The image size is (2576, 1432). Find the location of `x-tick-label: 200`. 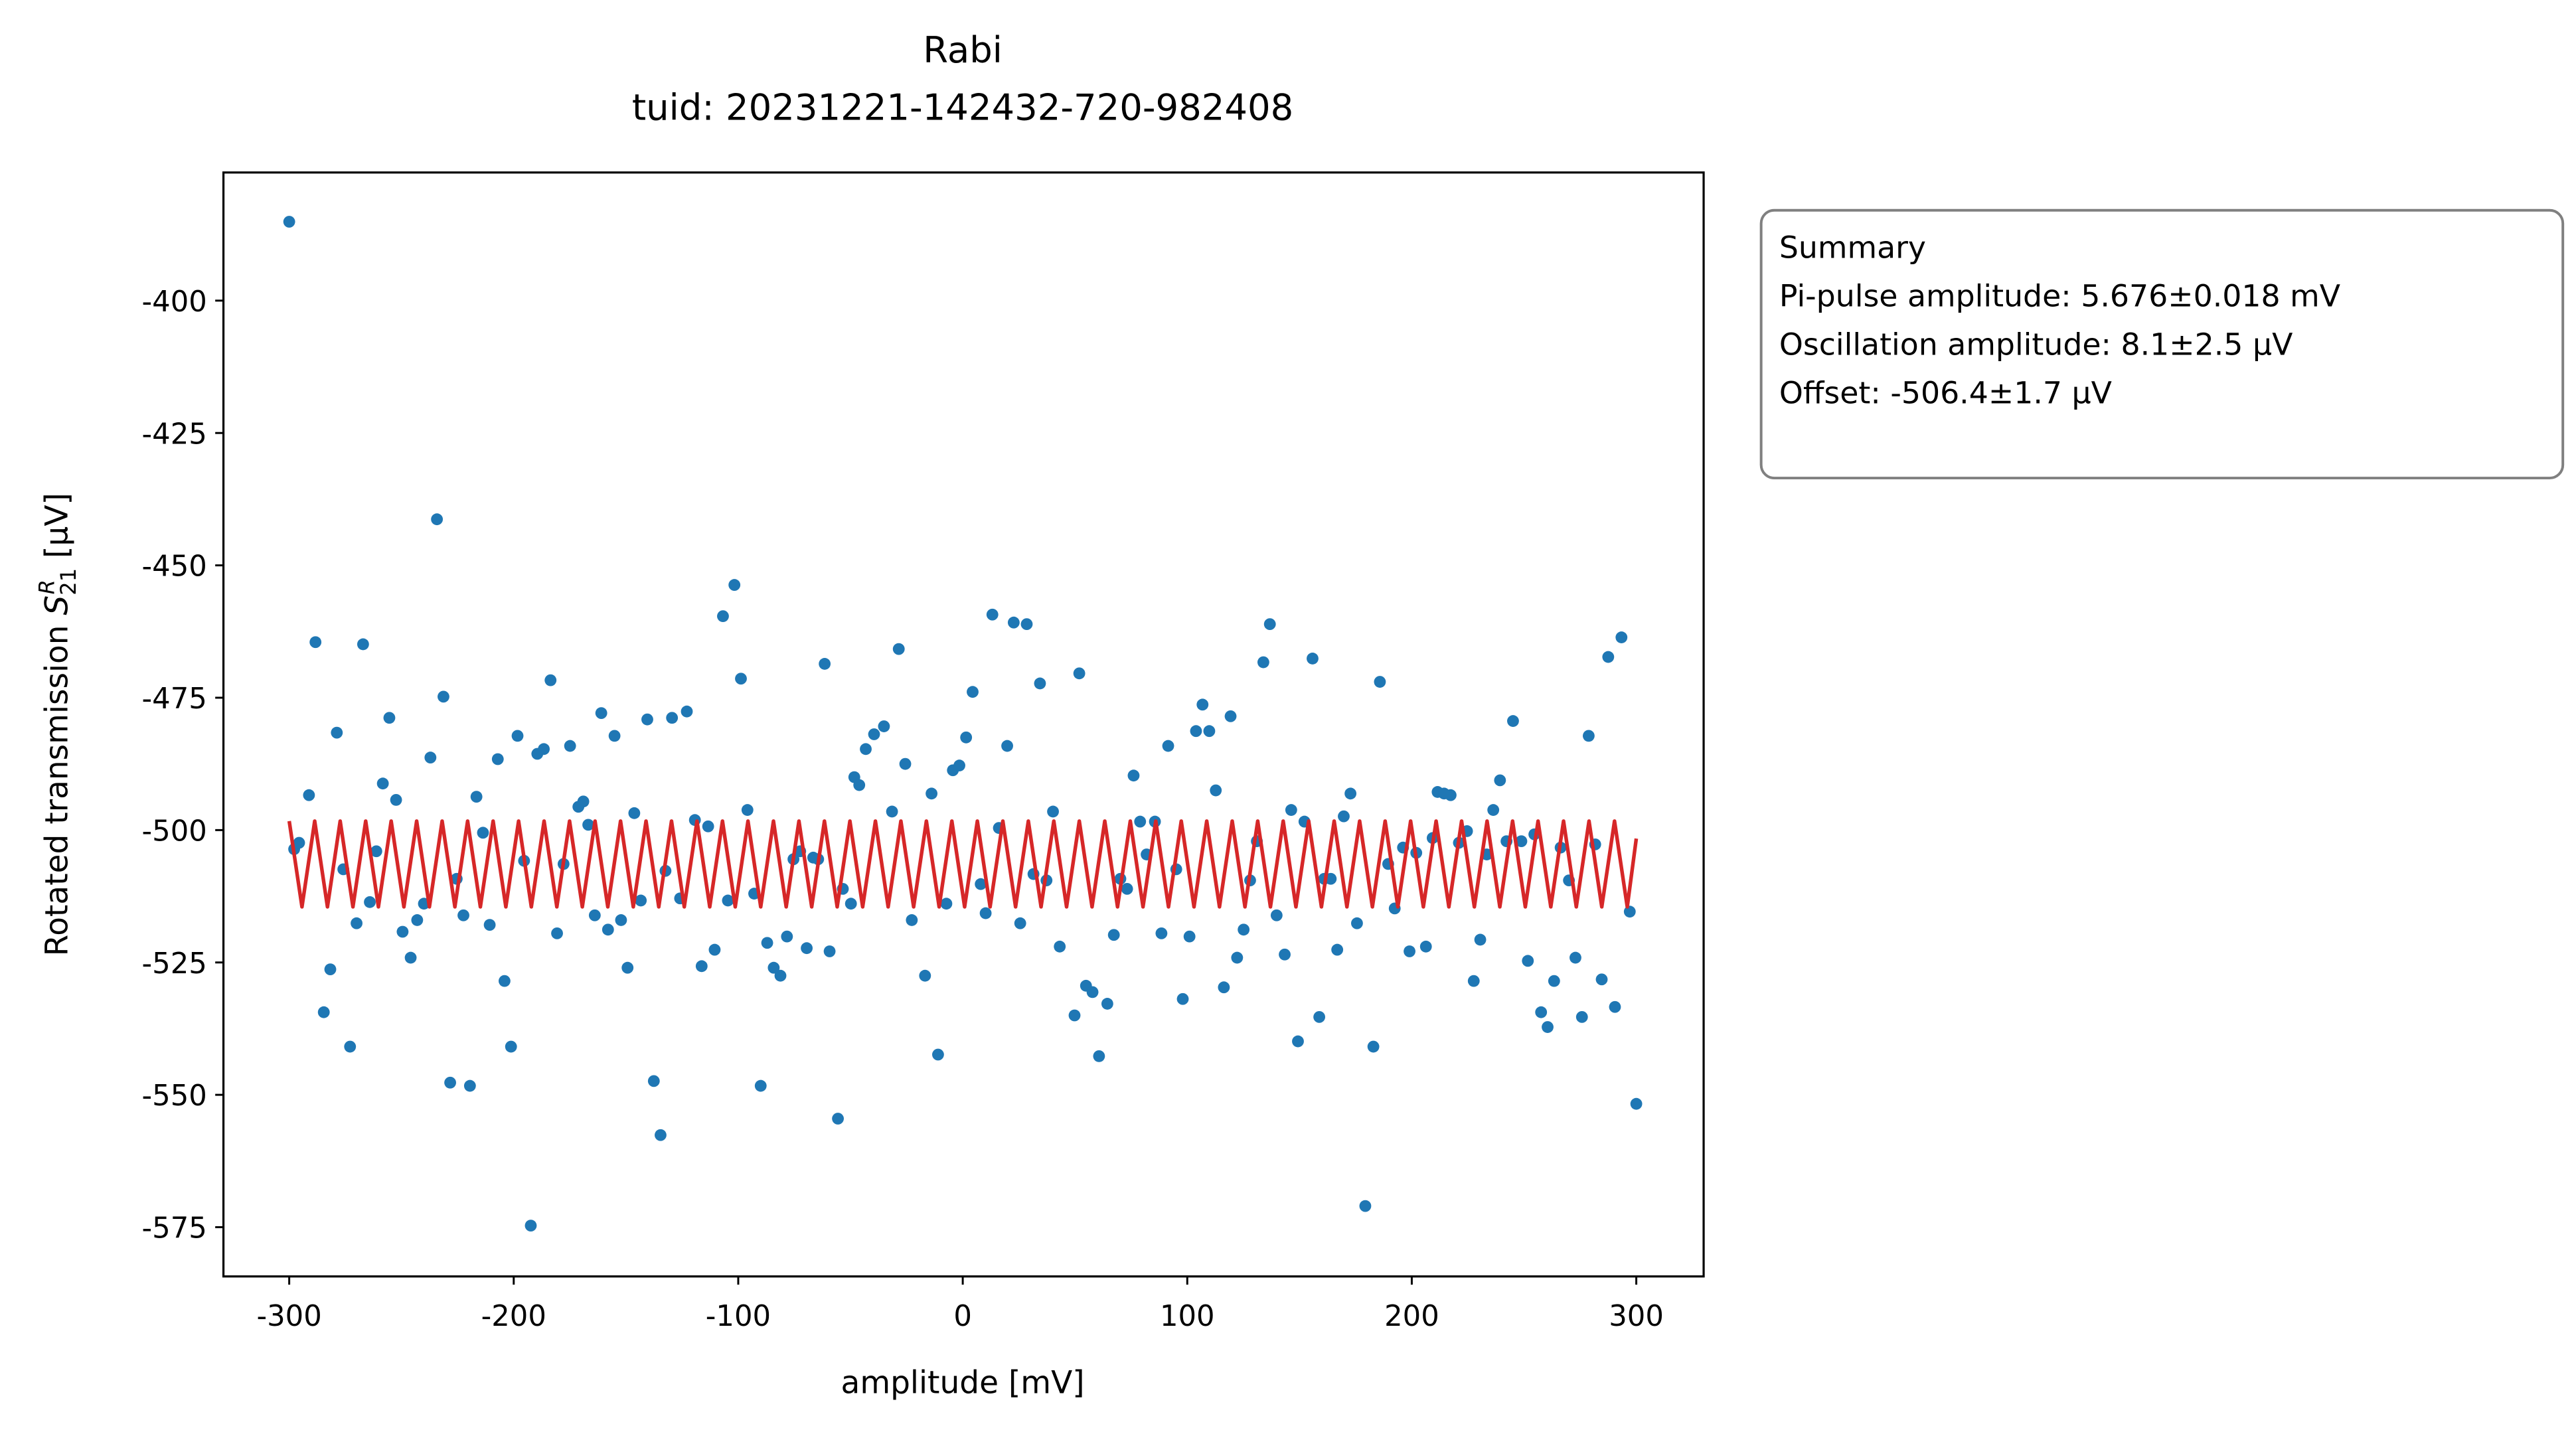

x-tick-label: 200 is located at coordinates (1411, 1316).